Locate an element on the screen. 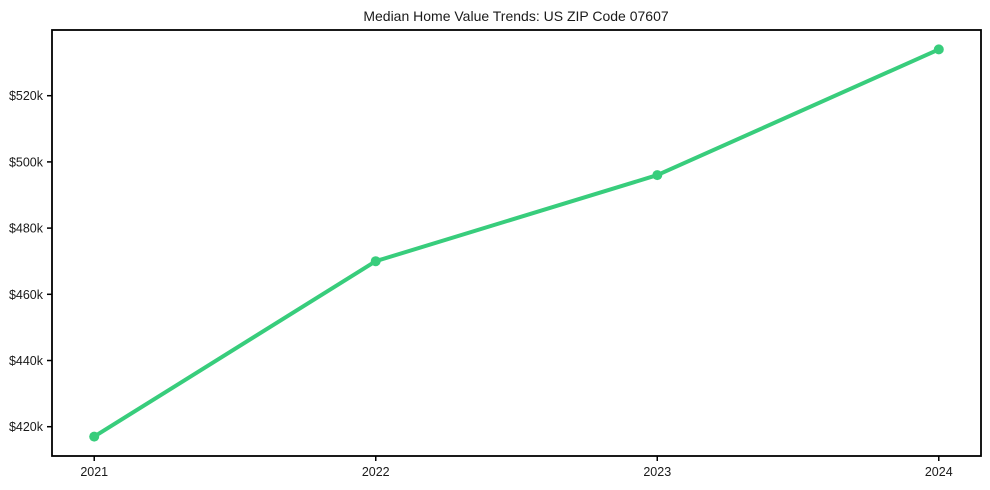 This screenshot has width=990, height=490. y-tick-label: $480k is located at coordinates (26, 229).